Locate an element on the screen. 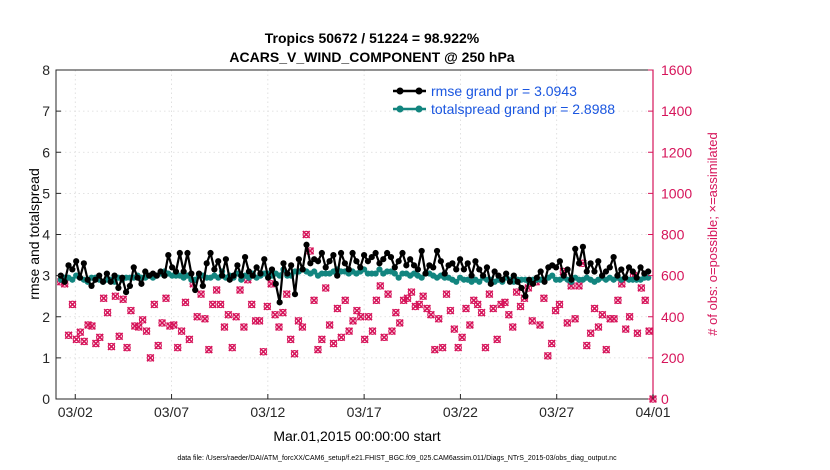  left-axis-ticks: 0 1 2 3 4 5 6 7 8 is located at coordinates (51, 234).